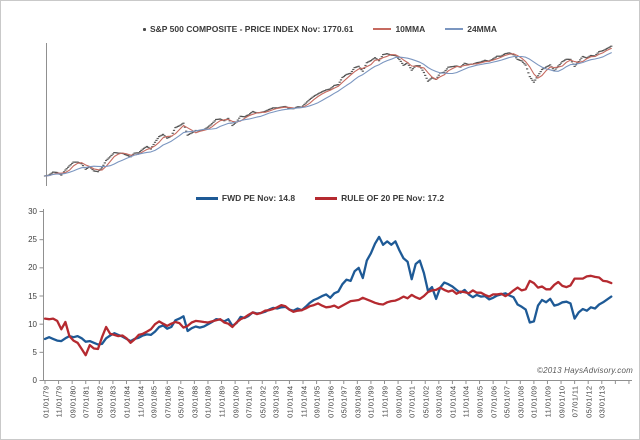  I want to click on x-axis-date-label: 09/01/05, so click(480, 401).